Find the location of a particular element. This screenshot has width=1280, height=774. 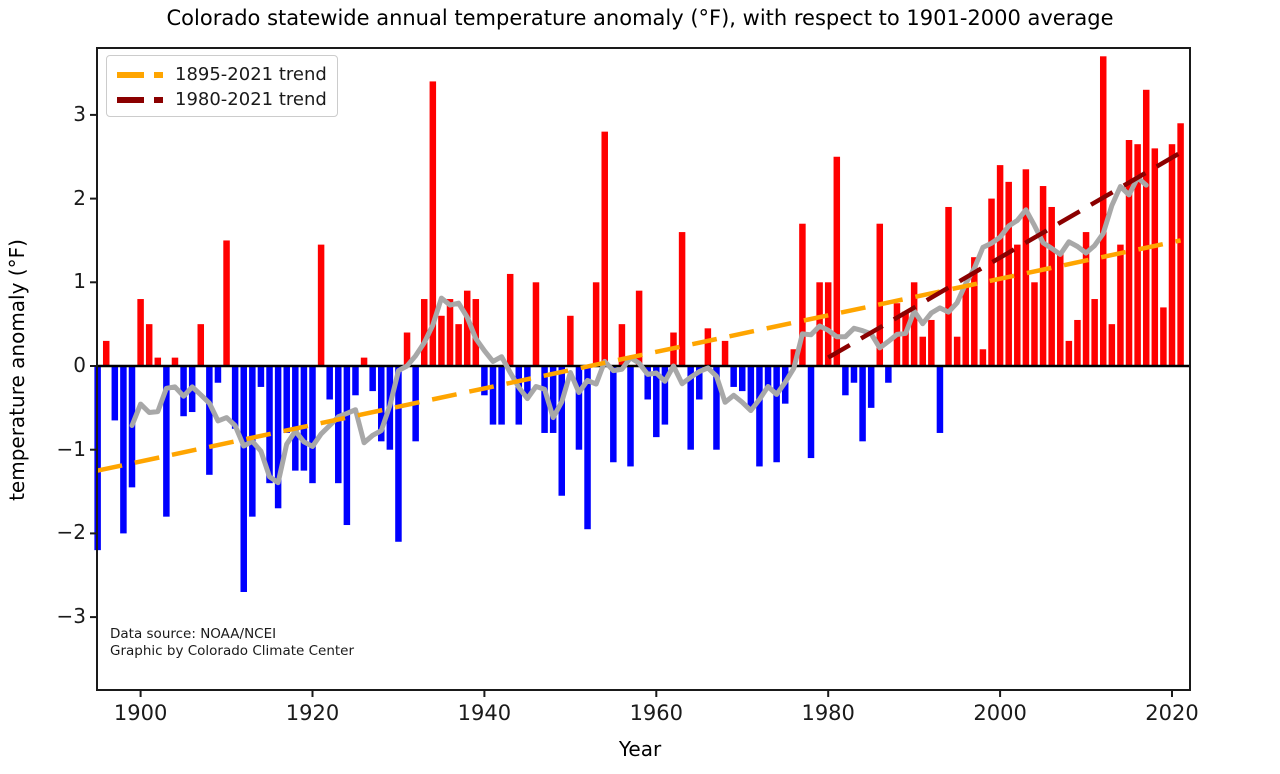

legend-label: 1895-2021 trend is located at coordinates (251, 74).